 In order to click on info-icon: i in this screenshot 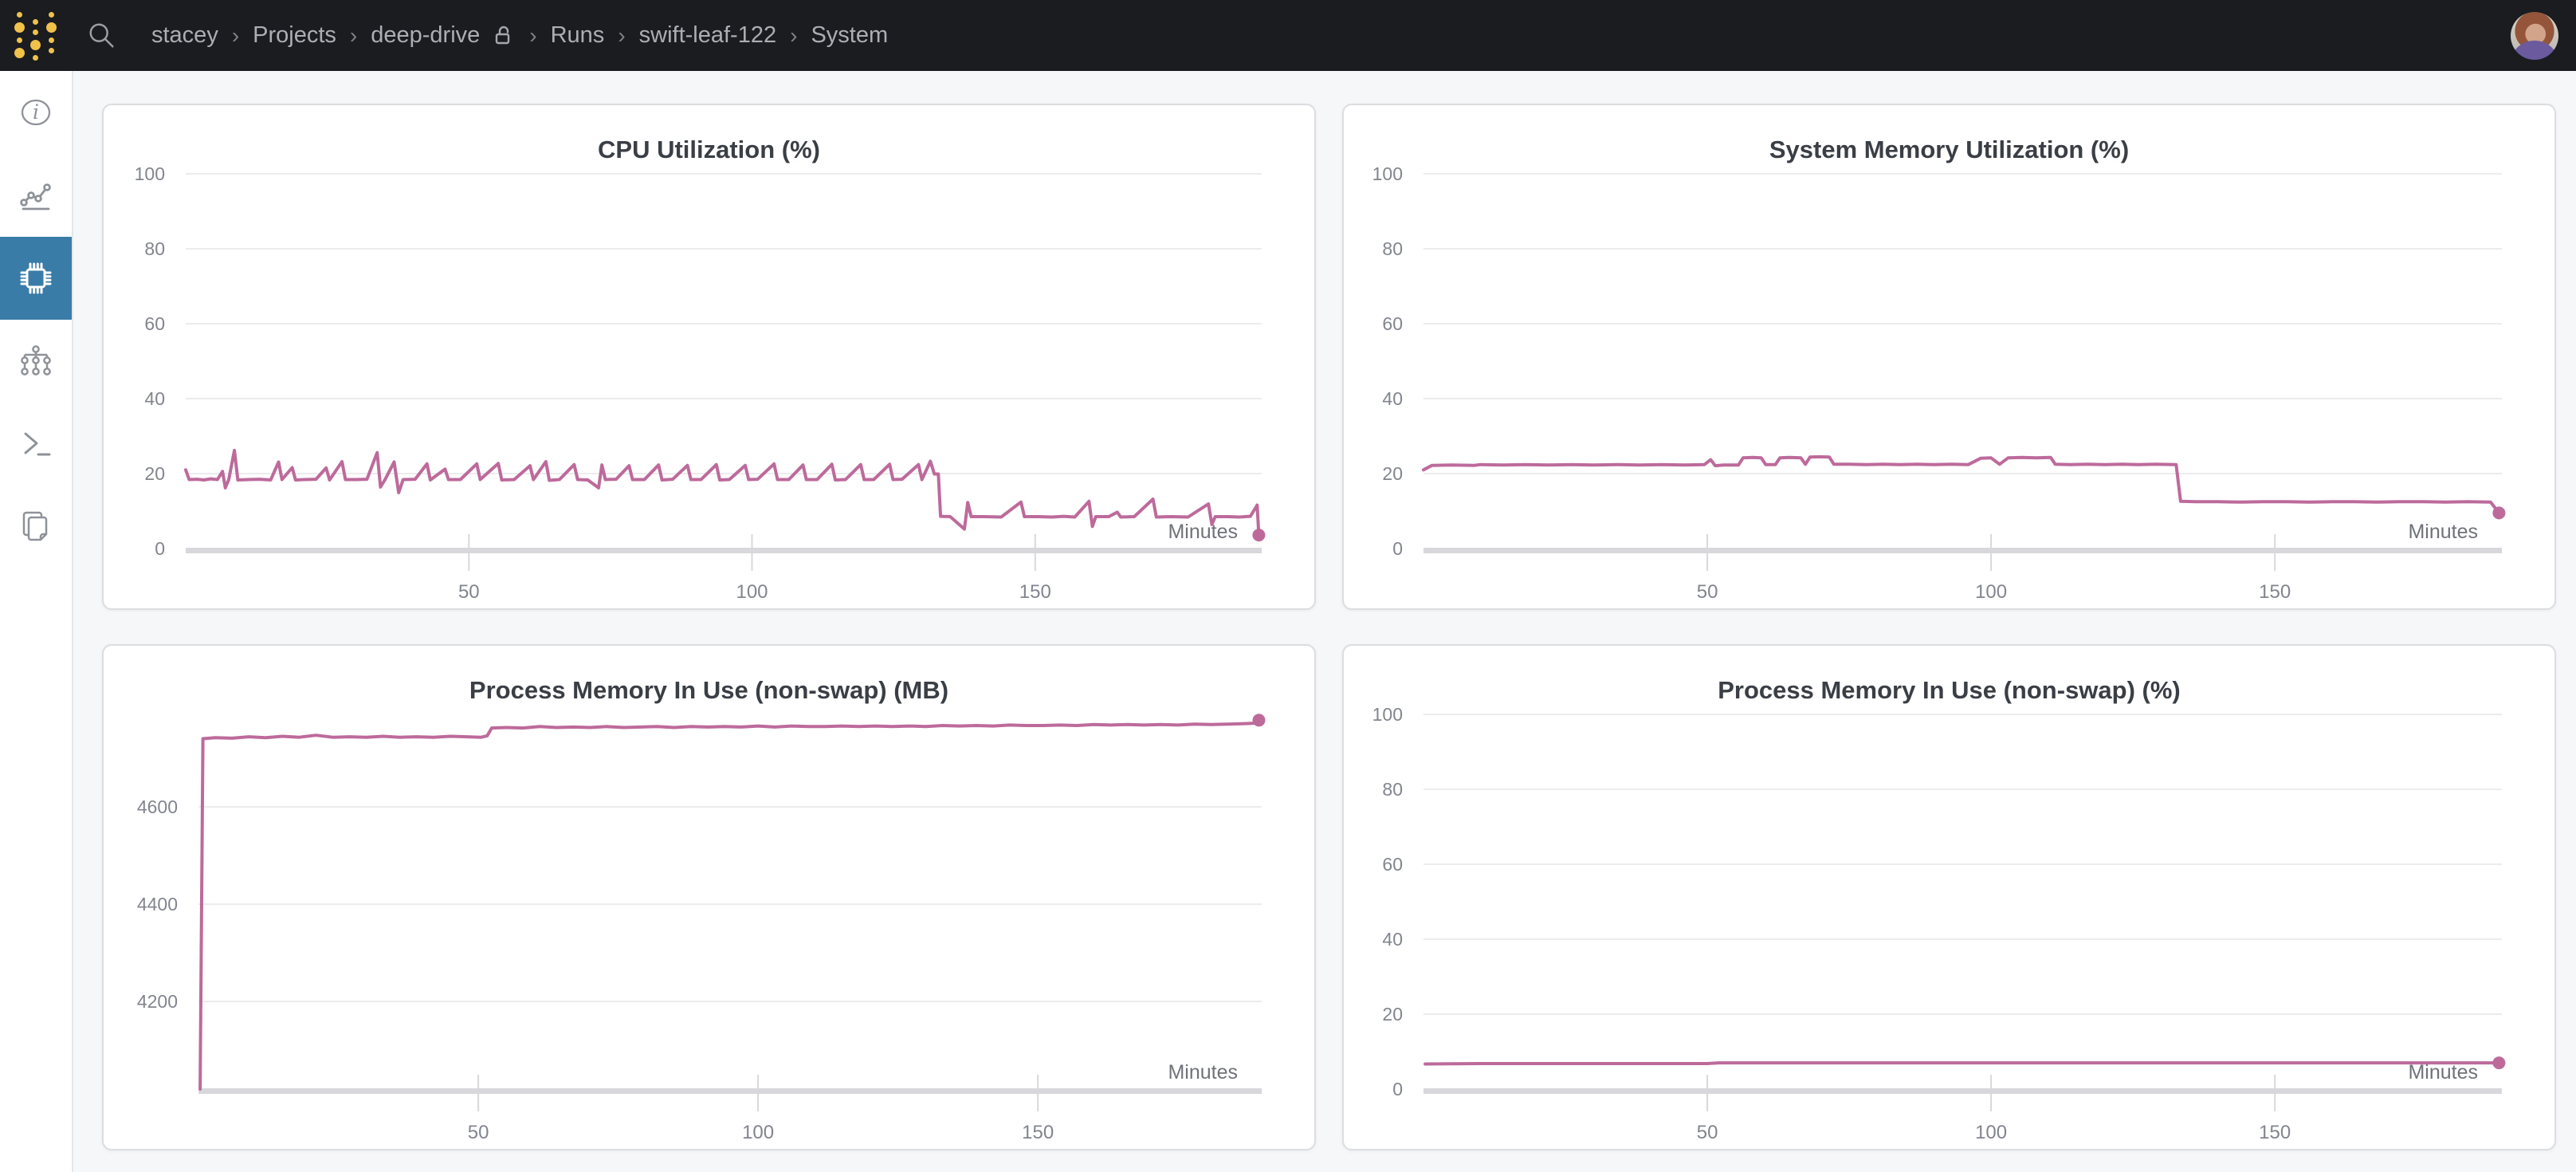, I will do `click(36, 112)`.